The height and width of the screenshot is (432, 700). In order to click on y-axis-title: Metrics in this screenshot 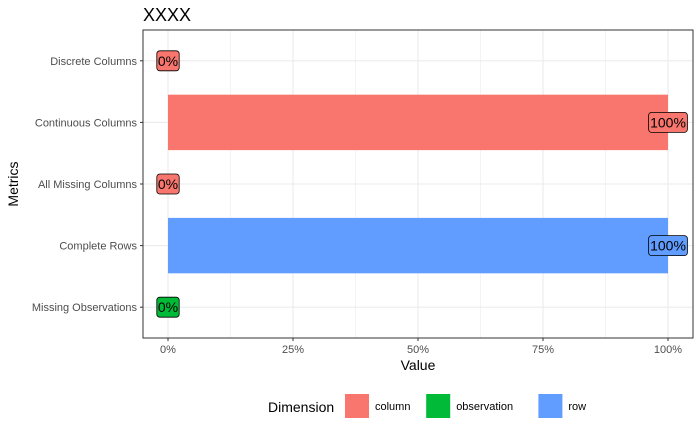, I will do `click(13, 183)`.